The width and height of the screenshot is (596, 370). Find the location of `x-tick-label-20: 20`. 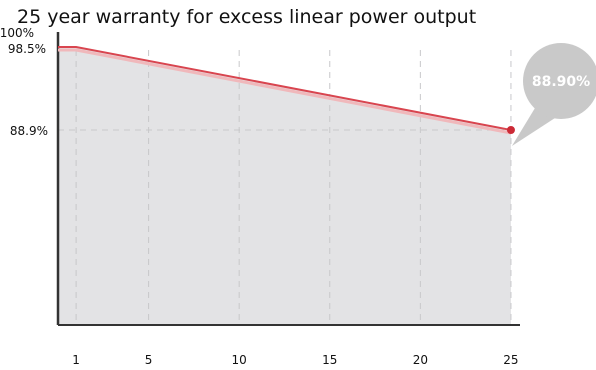

x-tick-label-20: 20 is located at coordinates (420, 360).